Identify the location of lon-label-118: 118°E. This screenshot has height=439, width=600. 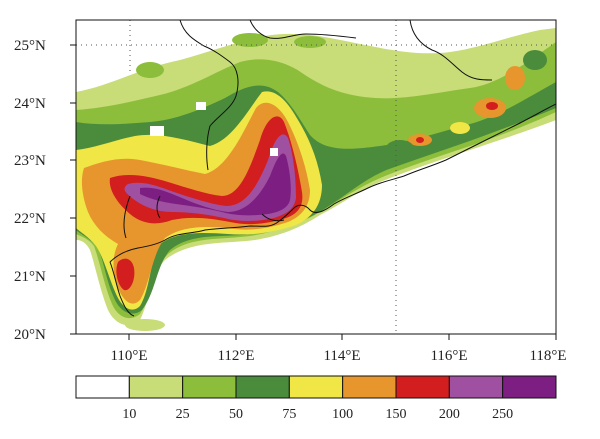
(547, 356).